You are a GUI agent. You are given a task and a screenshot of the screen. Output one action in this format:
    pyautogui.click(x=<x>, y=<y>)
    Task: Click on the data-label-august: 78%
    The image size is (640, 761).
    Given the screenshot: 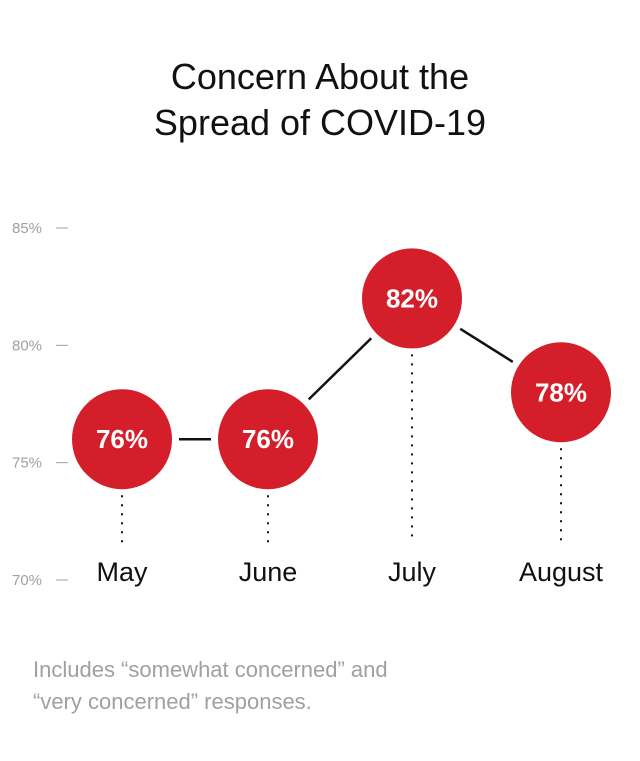 What is the action you would take?
    pyautogui.click(x=561, y=392)
    